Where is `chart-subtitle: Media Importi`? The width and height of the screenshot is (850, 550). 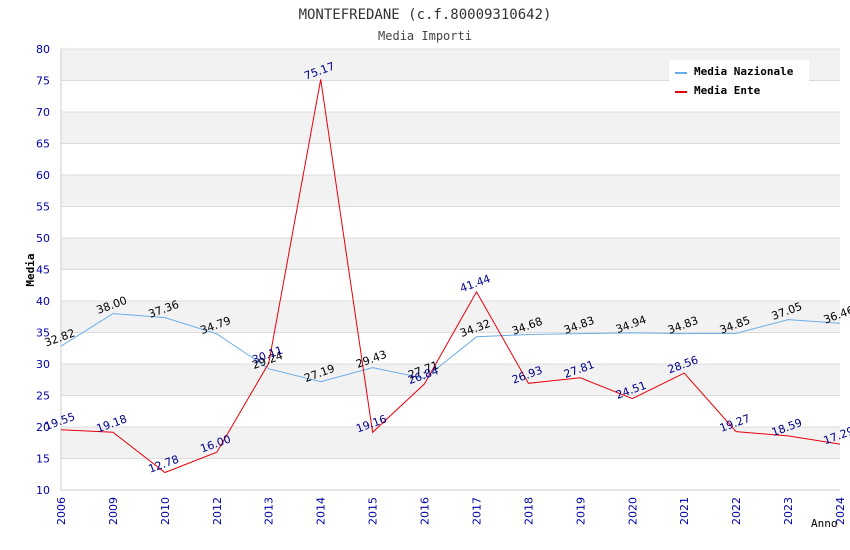
chart-subtitle: Media Importi is located at coordinates (425, 36).